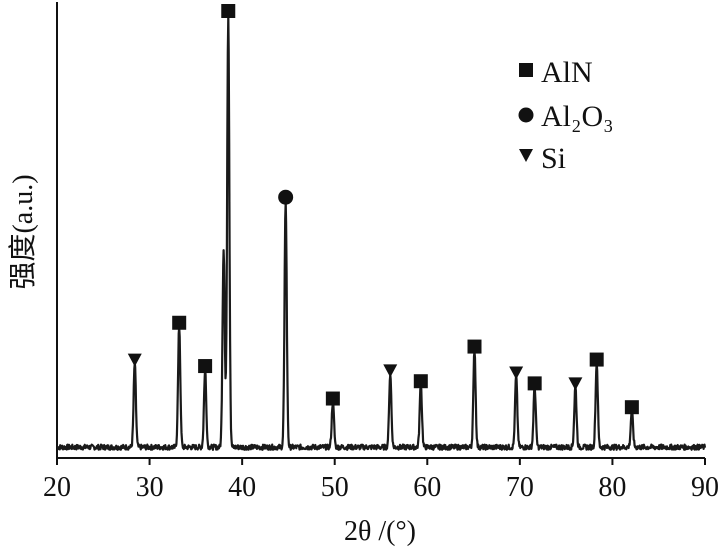 This screenshot has height=560, width=721. What do you see at coordinates (335, 487) in the screenshot?
I see `x-tick-label-50: 50` at bounding box center [335, 487].